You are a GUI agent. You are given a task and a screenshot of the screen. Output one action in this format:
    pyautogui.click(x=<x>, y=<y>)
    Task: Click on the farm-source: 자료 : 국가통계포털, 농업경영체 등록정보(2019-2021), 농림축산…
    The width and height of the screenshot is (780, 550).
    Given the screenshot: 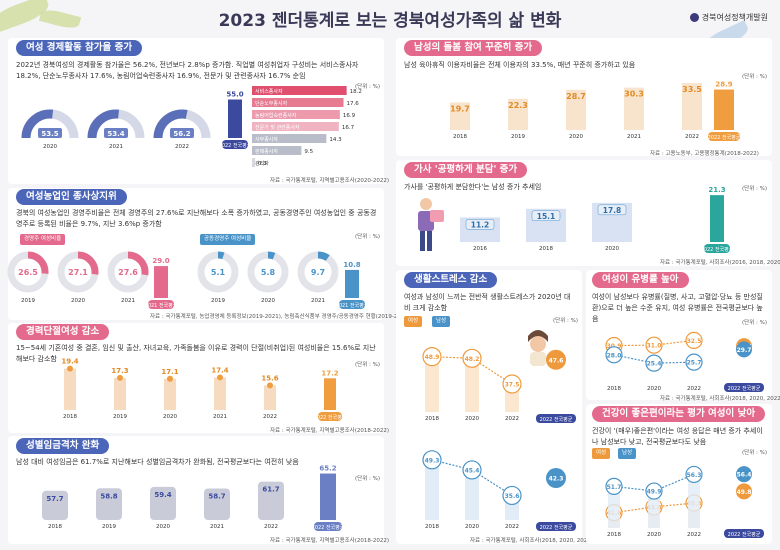 What is the action you would take?
    pyautogui.click(x=280, y=317)
    